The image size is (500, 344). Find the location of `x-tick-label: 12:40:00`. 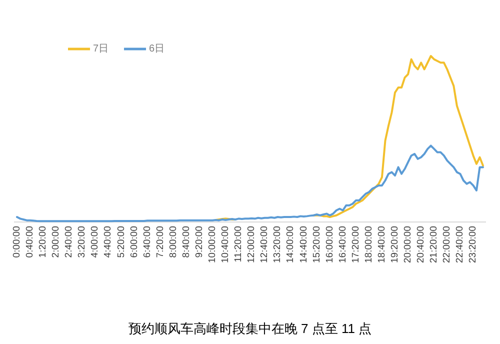

x-tick-label: 12:40:00 is located at coordinates (264, 244).